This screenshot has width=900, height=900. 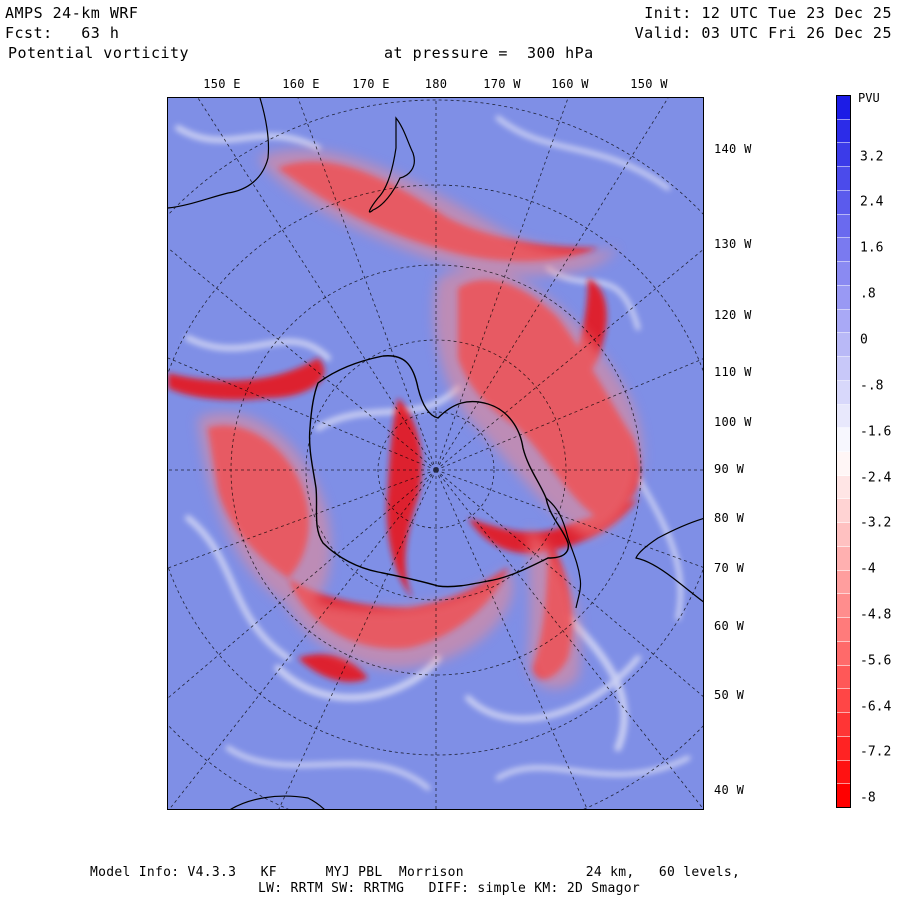 I want to click on new-zealand-coastline, so click(x=391, y=164).